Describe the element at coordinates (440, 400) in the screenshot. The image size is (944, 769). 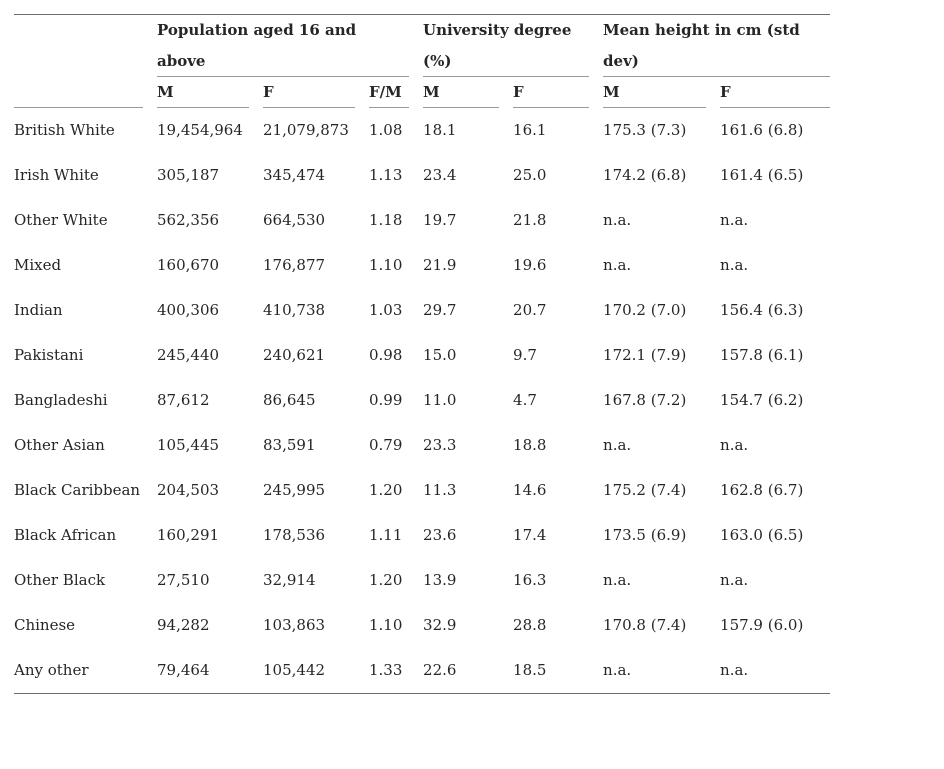
I see `data-cell: 11.0` at that location.